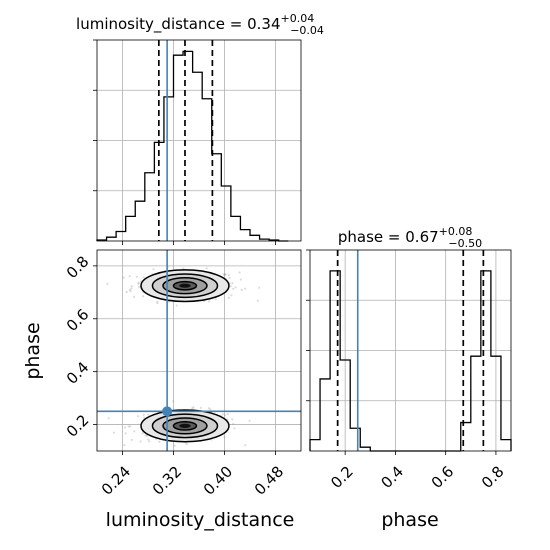  Describe the element at coordinates (199, 350) in the screenshot. I see `joint-frame` at that location.